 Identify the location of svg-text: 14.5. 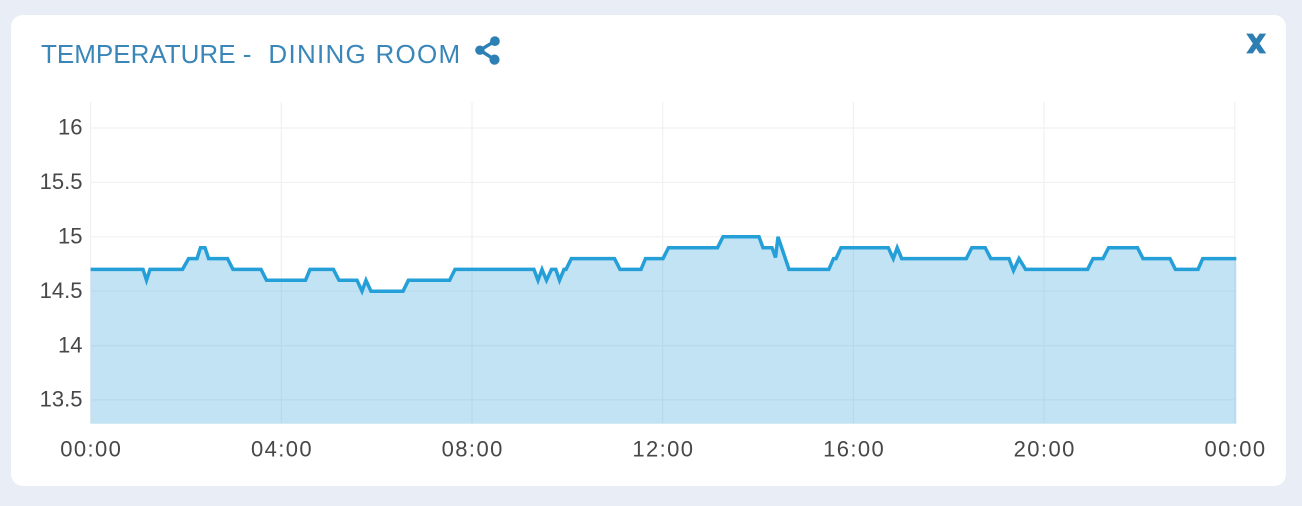
(61, 290).